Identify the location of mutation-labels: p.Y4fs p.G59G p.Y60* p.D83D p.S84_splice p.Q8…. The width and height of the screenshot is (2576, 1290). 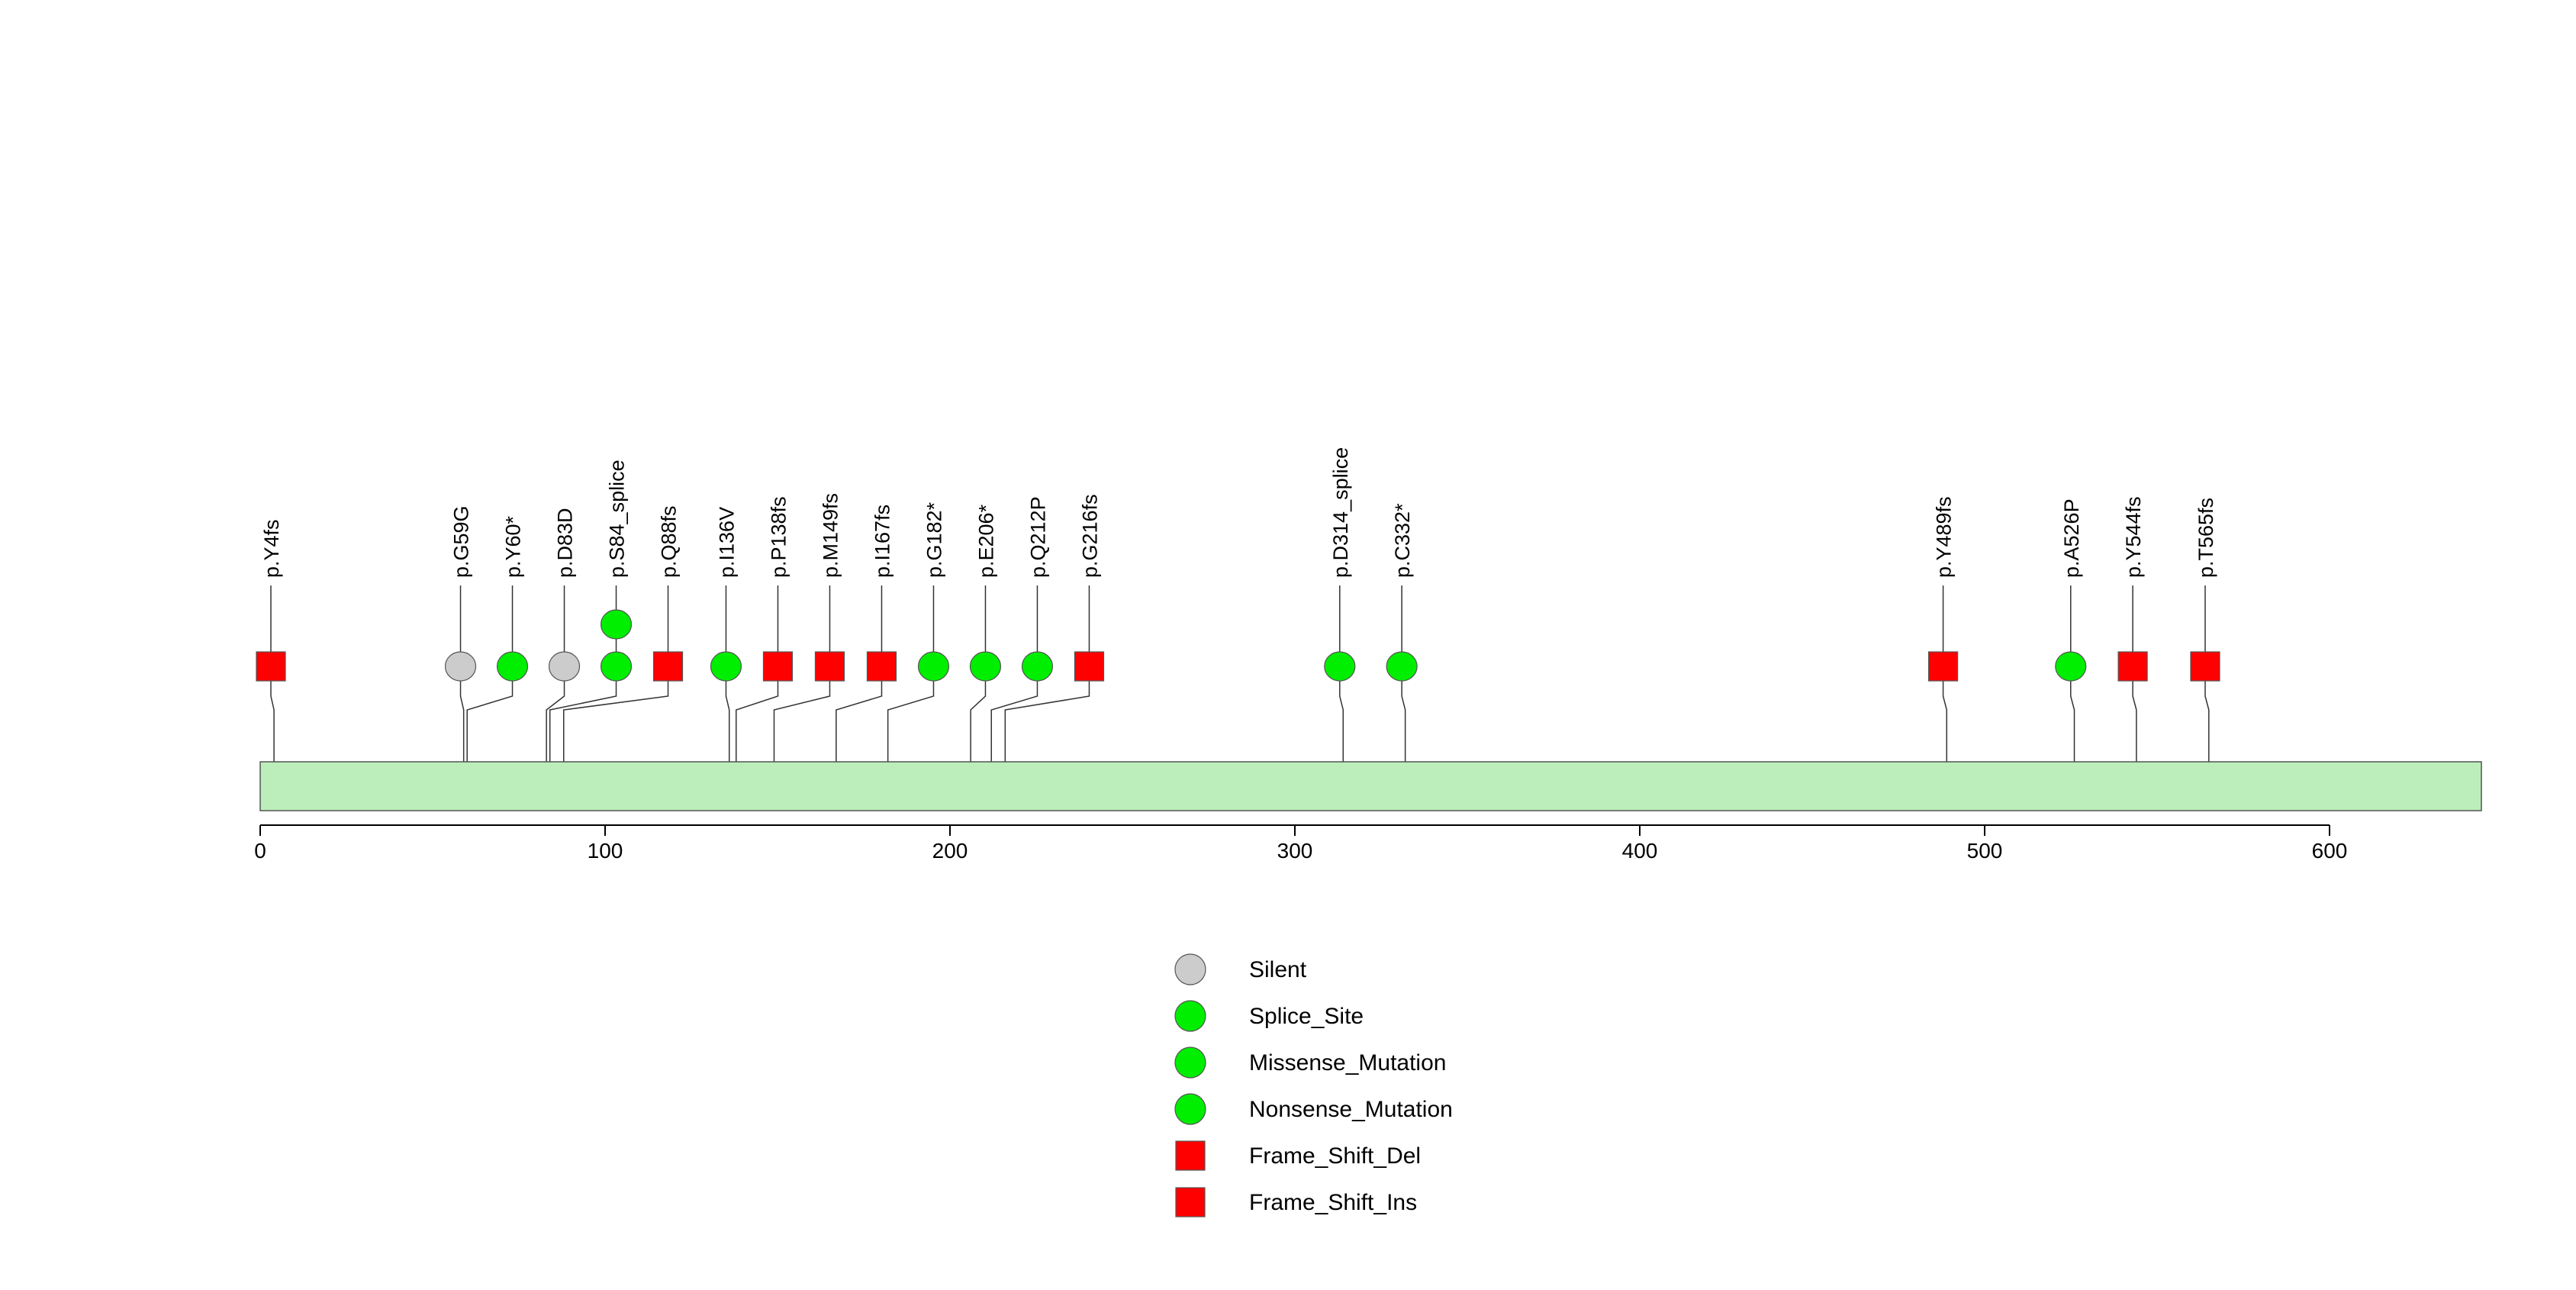
(1238, 512).